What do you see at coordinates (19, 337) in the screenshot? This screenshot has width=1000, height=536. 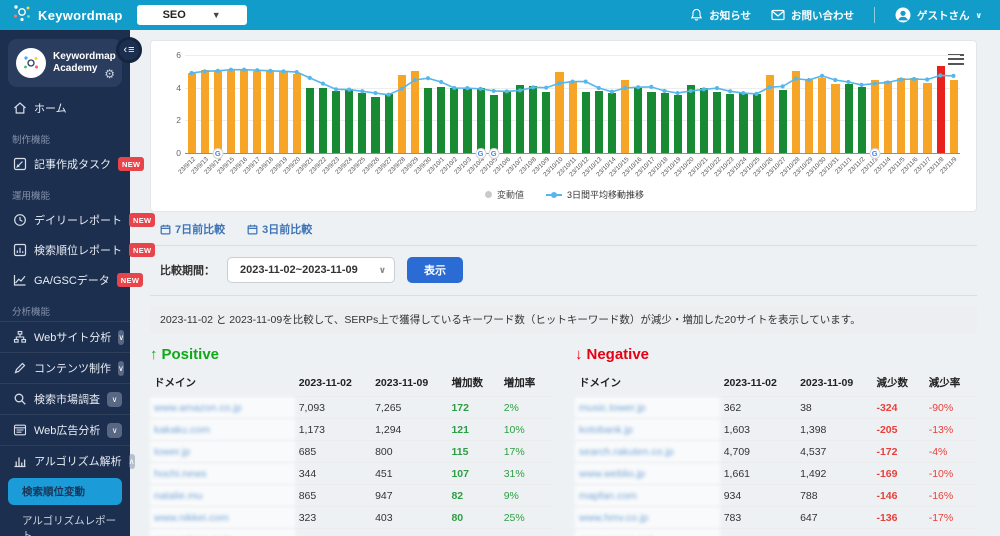 I see `sitemap-icon` at bounding box center [19, 337].